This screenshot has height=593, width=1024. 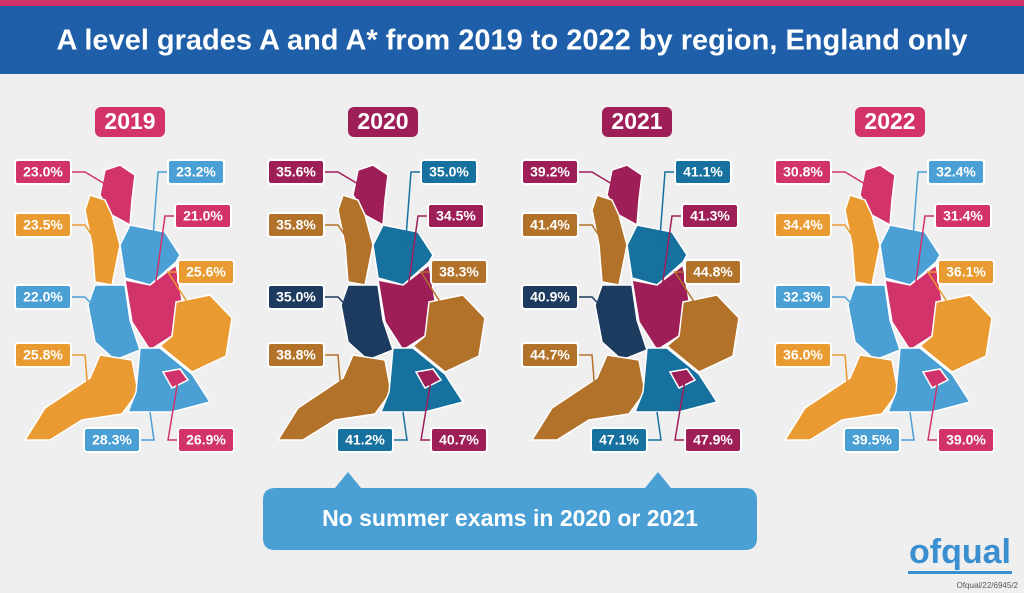 I want to click on label-text: 36.1%, so click(x=966, y=272).